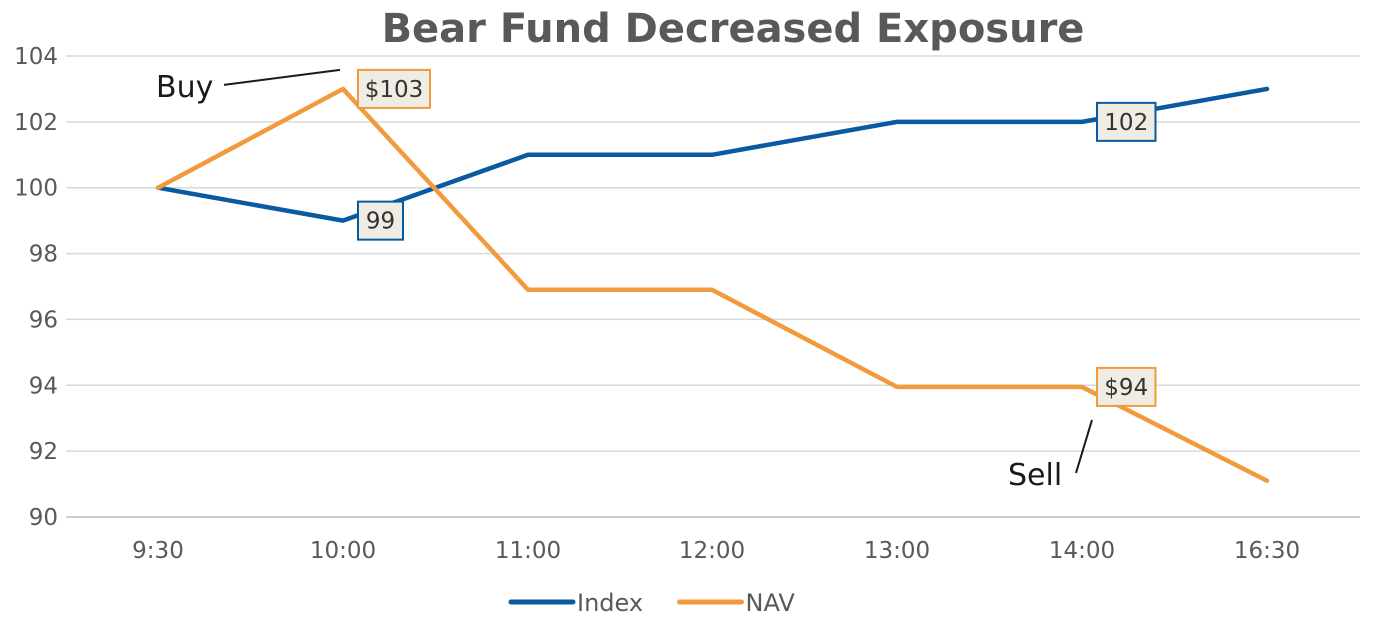 The image size is (1389, 622). What do you see at coordinates (43, 320) in the screenshot?
I see `y-tick-label: 96` at bounding box center [43, 320].